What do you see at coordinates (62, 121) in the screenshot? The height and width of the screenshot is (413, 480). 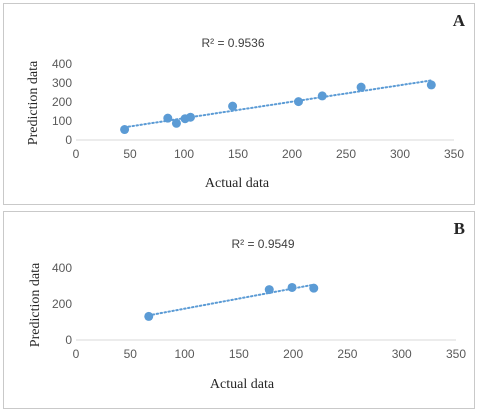 I see `y-tick-label: 100` at bounding box center [62, 121].